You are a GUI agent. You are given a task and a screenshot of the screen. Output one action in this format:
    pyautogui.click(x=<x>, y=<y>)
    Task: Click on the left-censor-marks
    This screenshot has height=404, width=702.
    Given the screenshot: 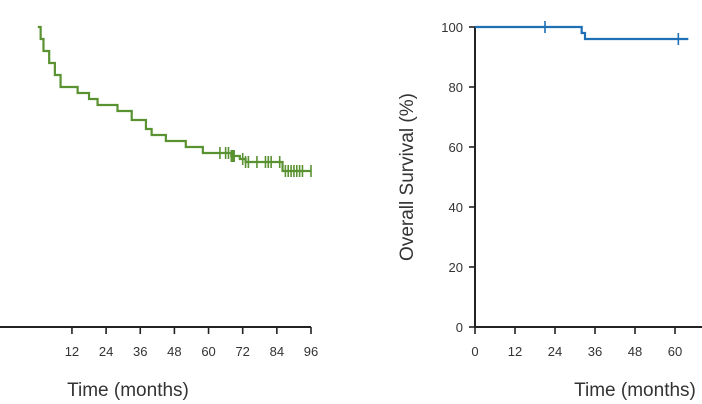 What is the action you would take?
    pyautogui.click(x=265, y=162)
    